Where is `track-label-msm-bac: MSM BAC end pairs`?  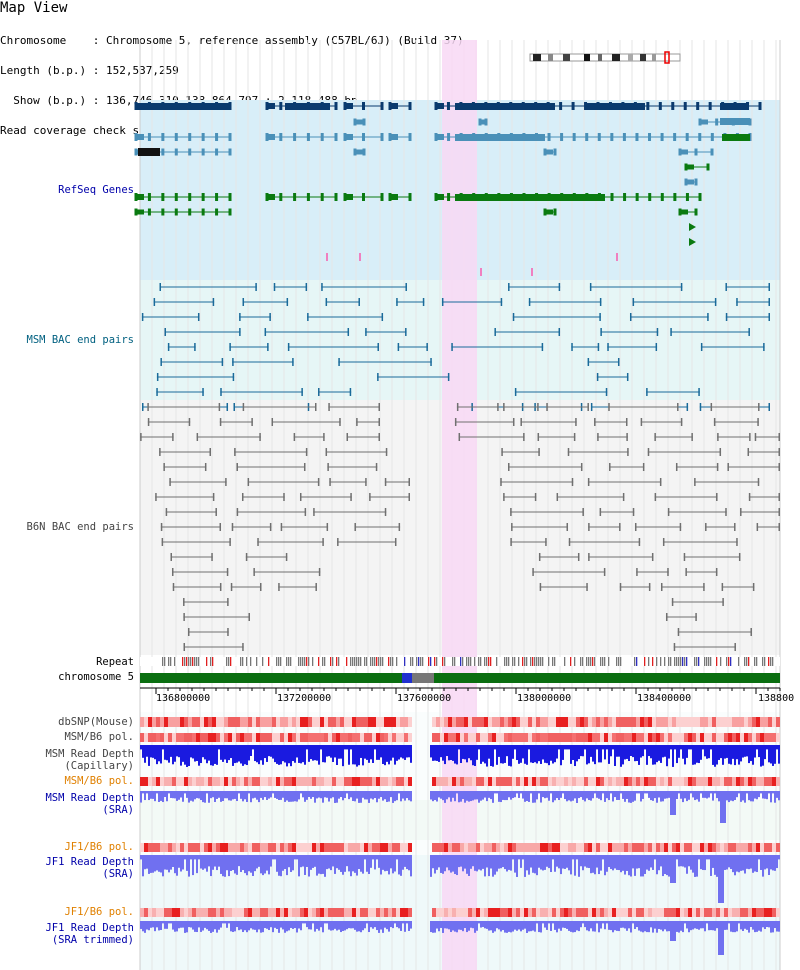 track-label-msm-bac: MSM BAC end pairs is located at coordinates (80, 340).